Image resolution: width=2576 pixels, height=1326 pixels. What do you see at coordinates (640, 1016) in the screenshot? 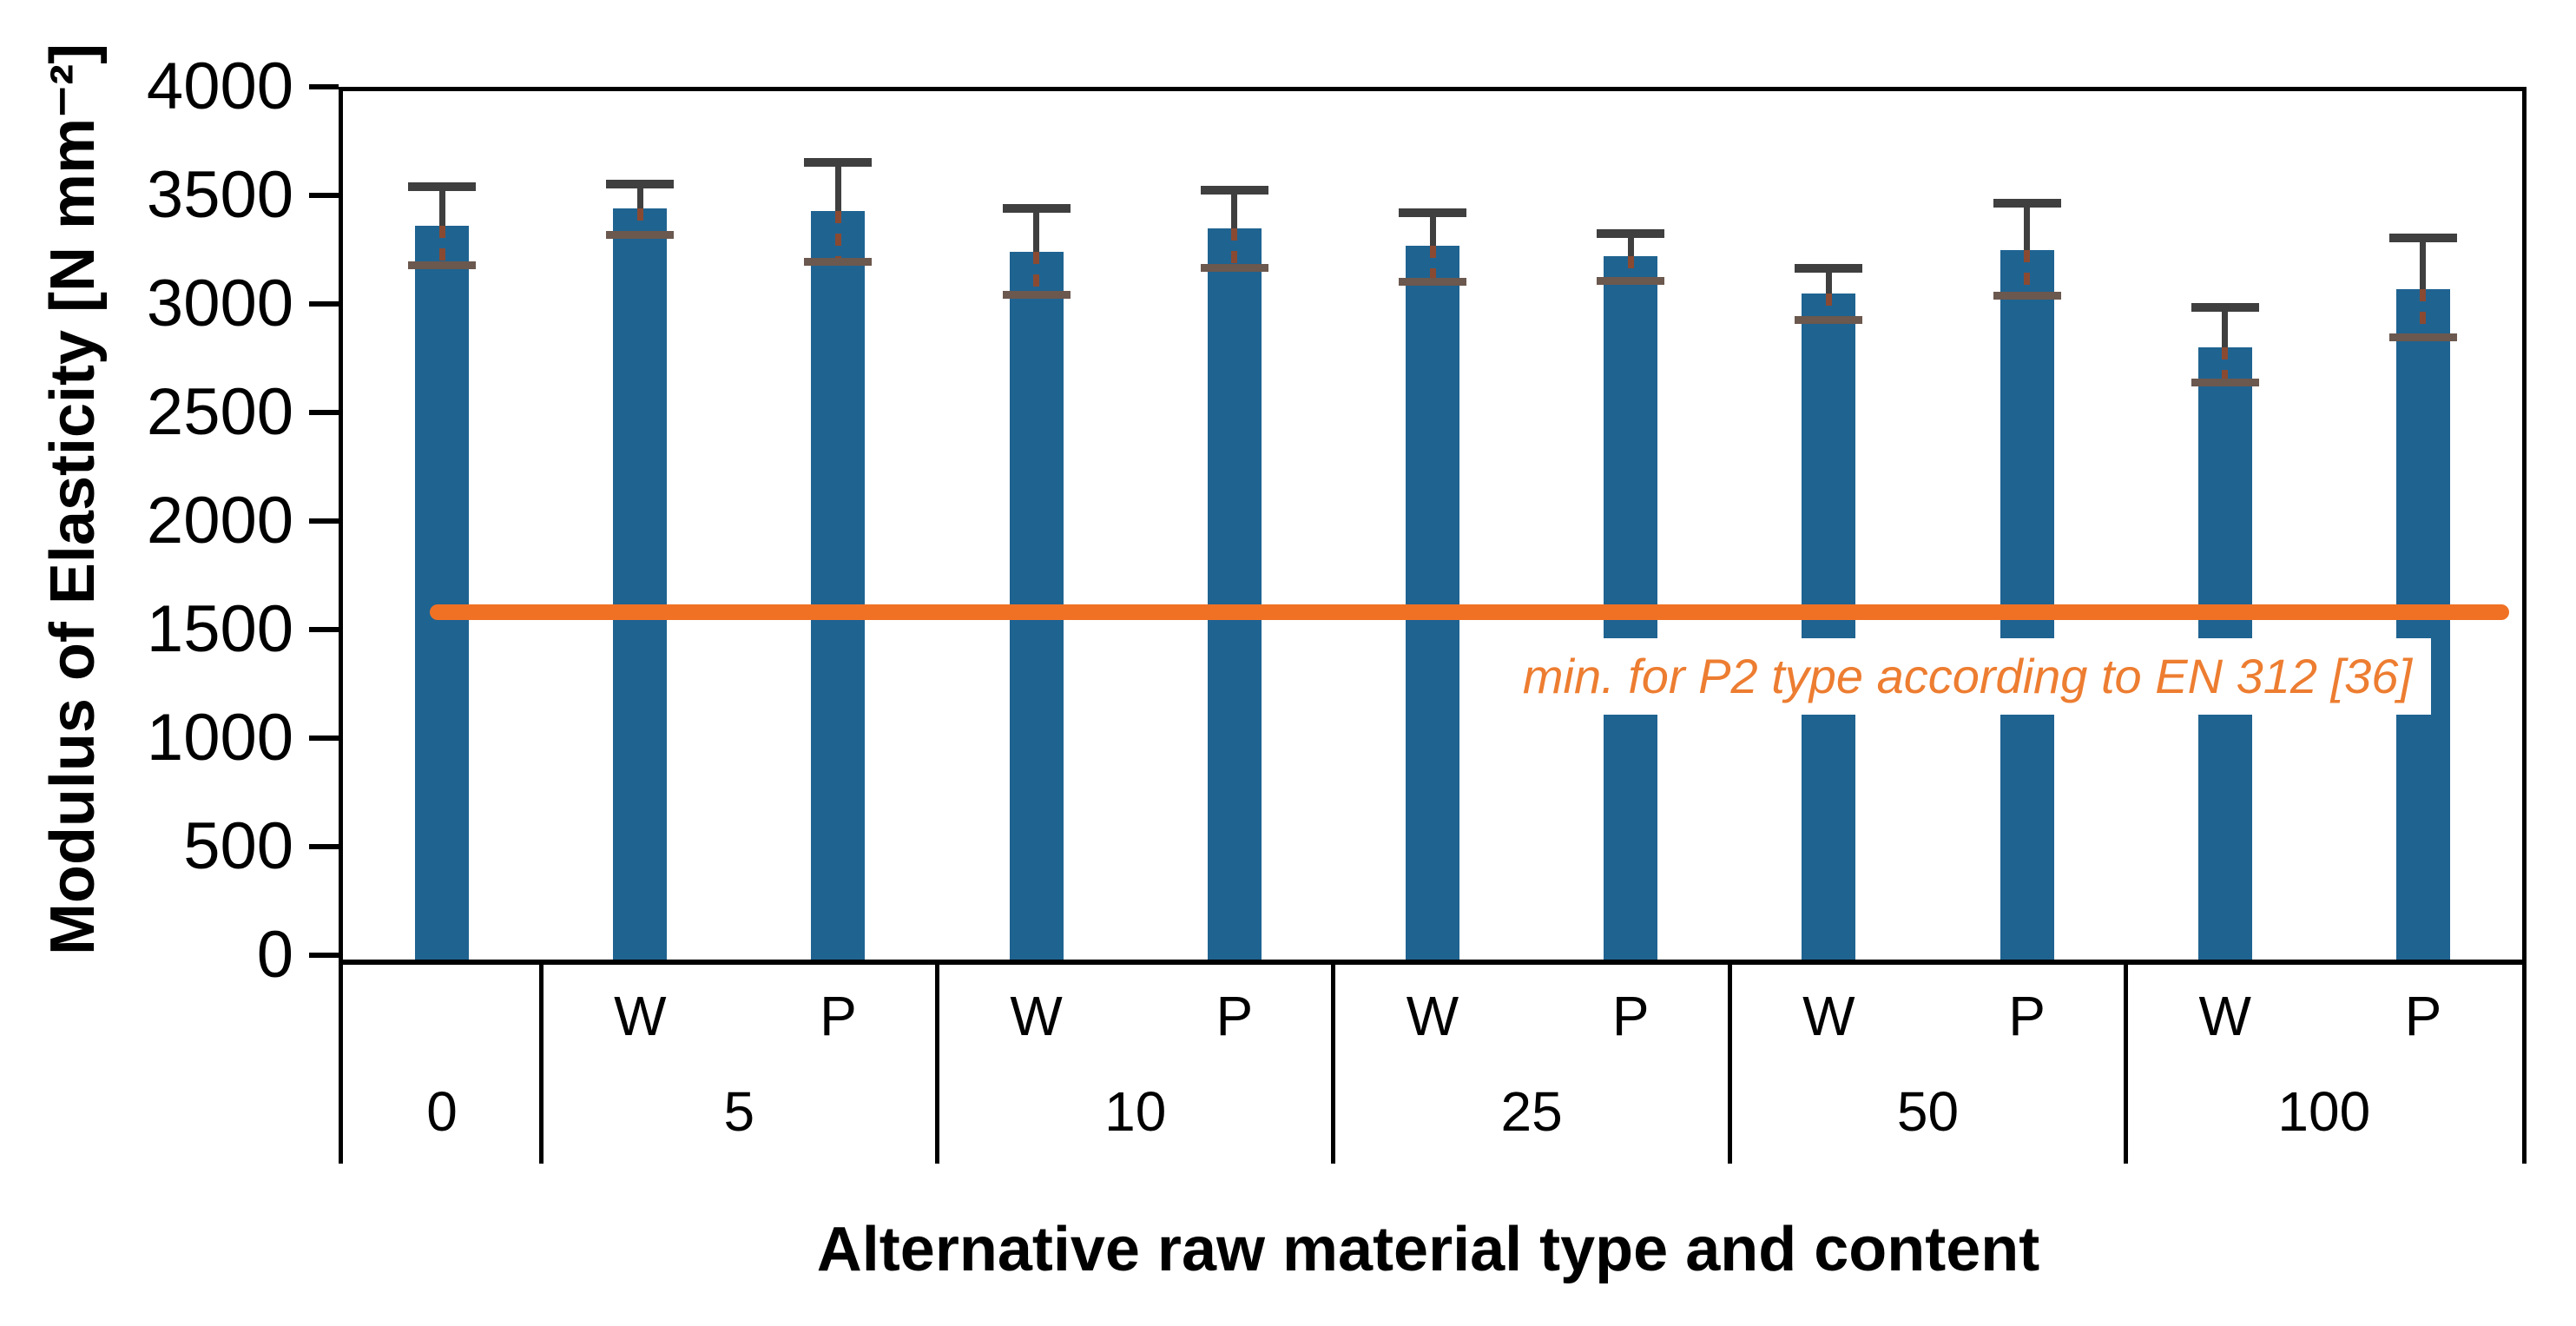
I see `x-sub-label-5W: W` at bounding box center [640, 1016].